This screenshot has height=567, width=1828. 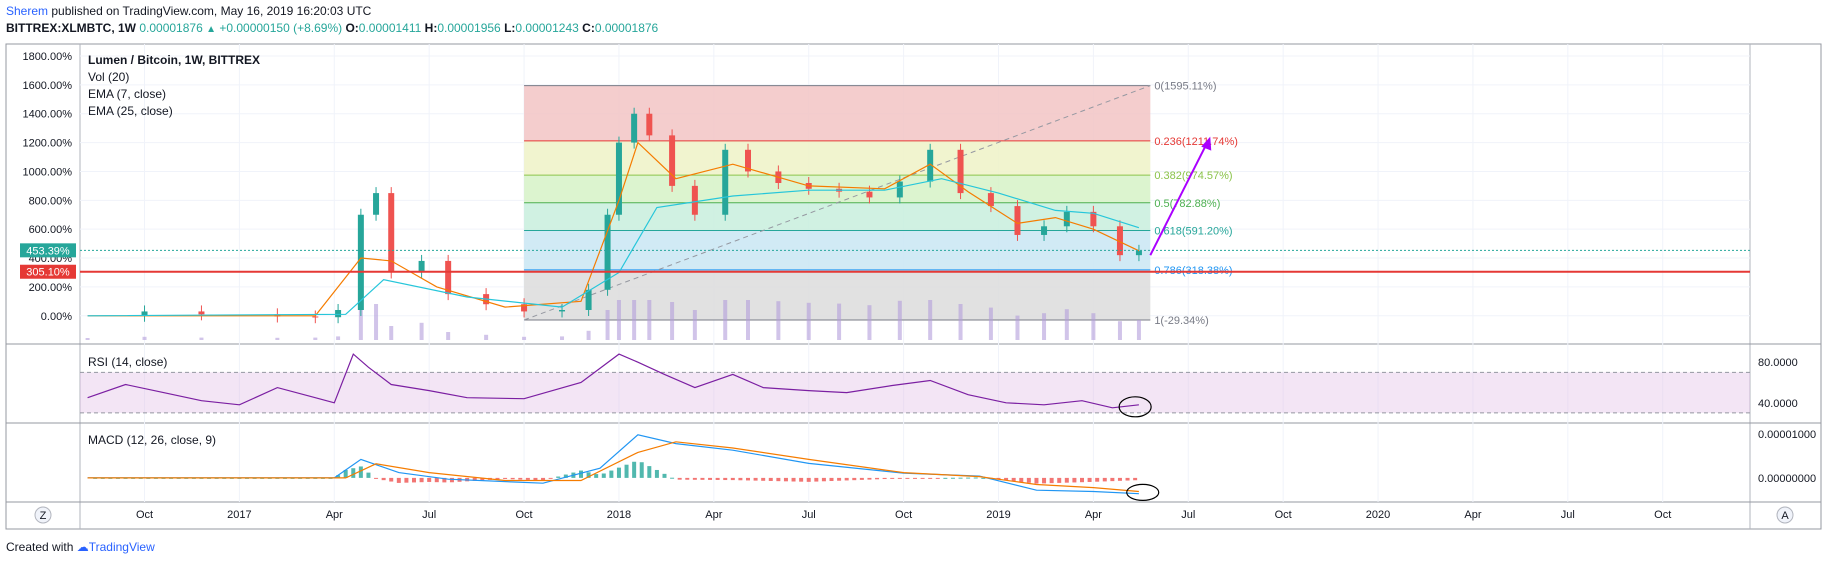 What do you see at coordinates (239, 515) in the screenshot?
I see `x-tick-label: 2017` at bounding box center [239, 515].